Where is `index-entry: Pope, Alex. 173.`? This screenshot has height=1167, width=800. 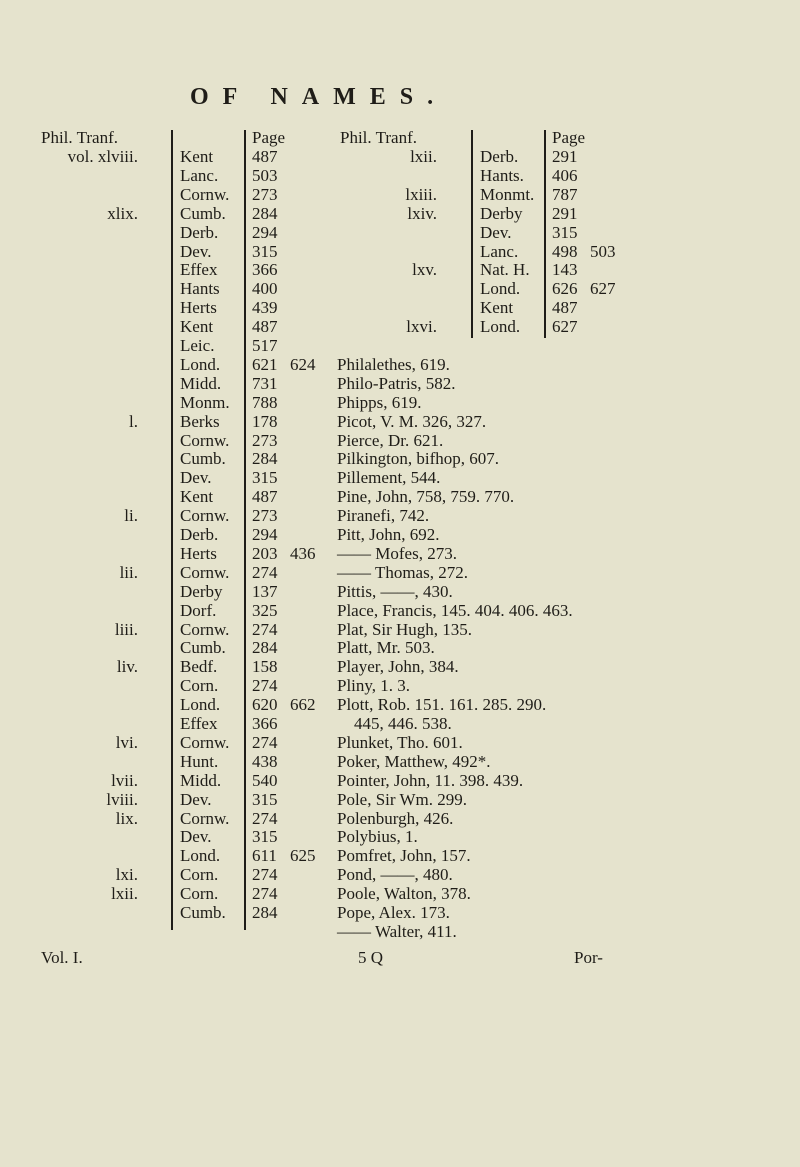
index-entry: Pope, Alex. 173. is located at coordinates (393, 912).